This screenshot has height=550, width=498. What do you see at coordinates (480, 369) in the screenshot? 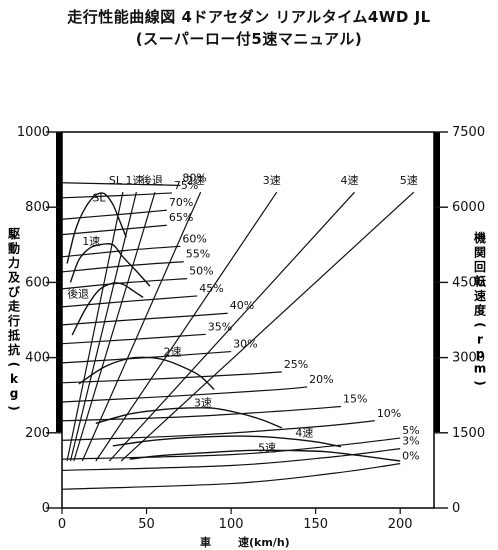
I see `svg-text: m` at bounding box center [480, 369].